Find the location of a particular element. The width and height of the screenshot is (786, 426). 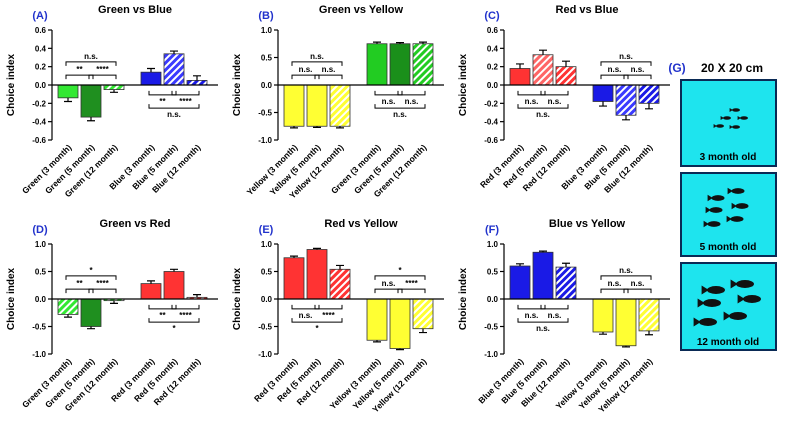

chart-title: Green vs Yellow is located at coordinates (361, 10).